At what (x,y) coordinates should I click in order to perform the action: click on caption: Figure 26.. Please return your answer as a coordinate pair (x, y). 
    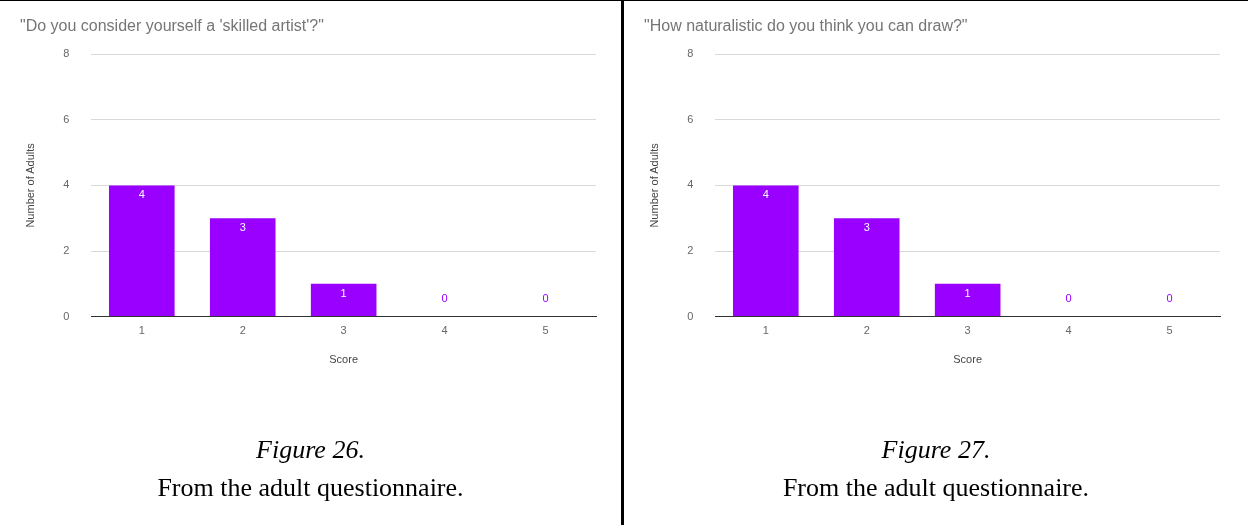
    Looking at the image, I should click on (310, 450).